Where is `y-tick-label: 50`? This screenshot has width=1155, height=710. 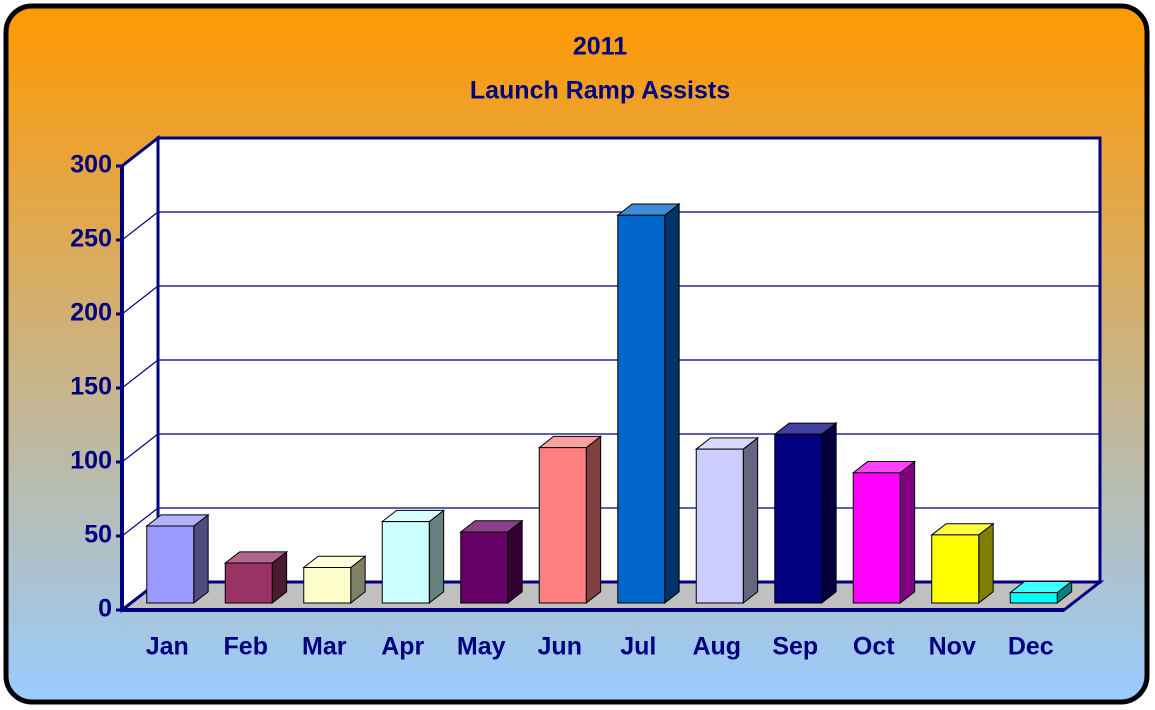
y-tick-label: 50 is located at coordinates (98, 535).